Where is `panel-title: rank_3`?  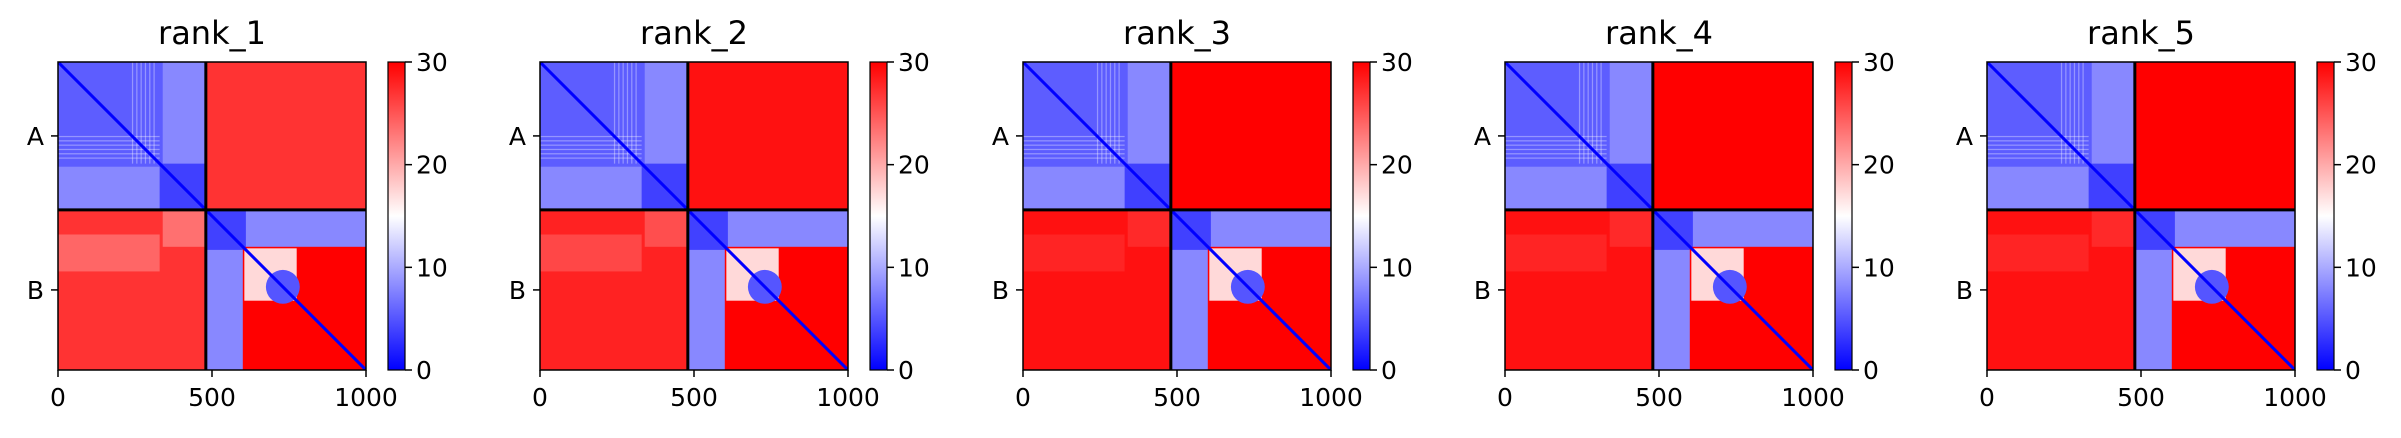
panel-title: rank_3 is located at coordinates (1177, 33).